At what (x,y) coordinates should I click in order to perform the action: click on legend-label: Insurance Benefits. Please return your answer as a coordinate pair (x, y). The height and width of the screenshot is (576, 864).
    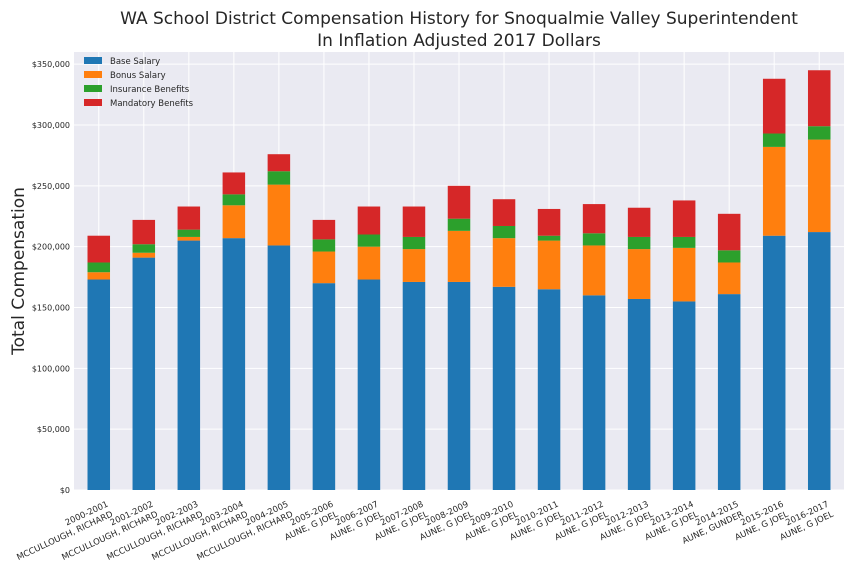
    Looking at the image, I should click on (150, 90).